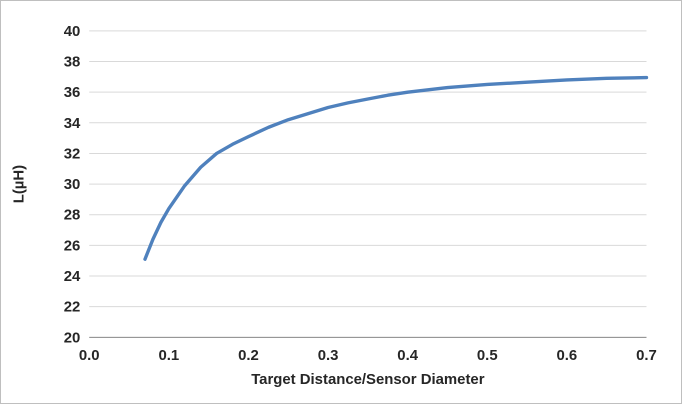  Describe the element at coordinates (72, 245) in the screenshot. I see `y-tick-label: 26` at that location.